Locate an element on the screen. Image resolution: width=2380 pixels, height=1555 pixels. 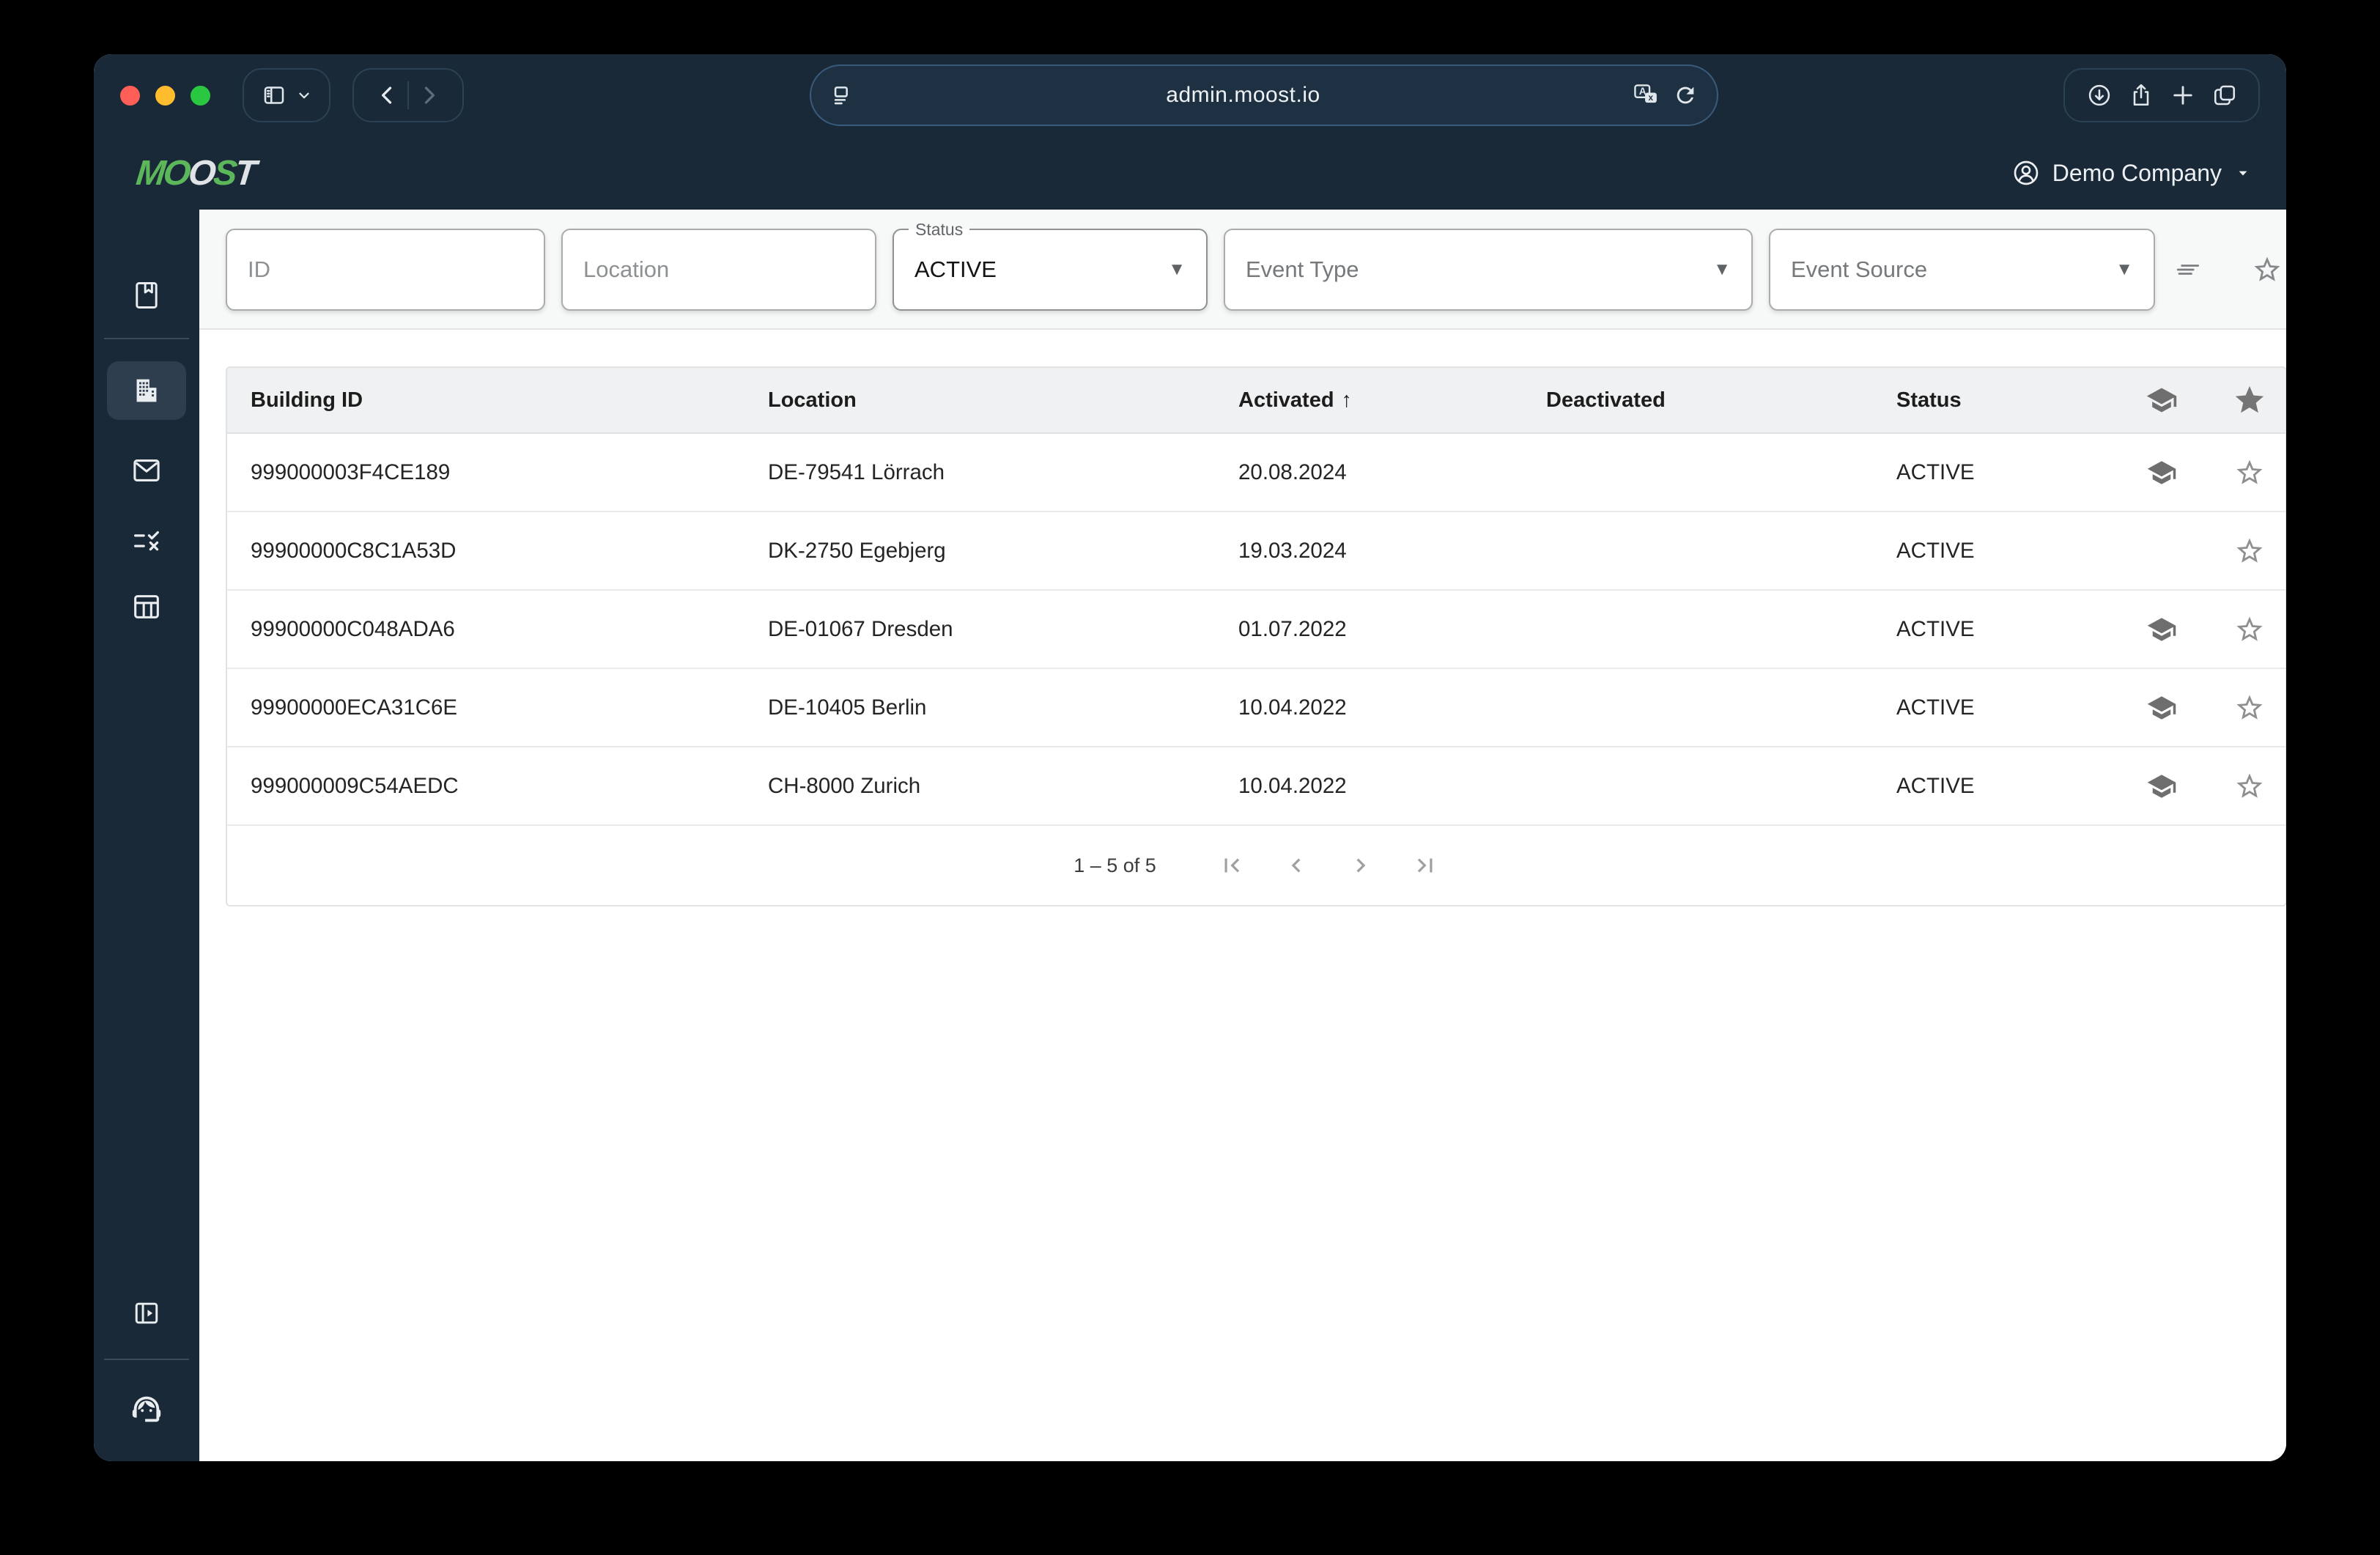
sidebar-item-support is located at coordinates (146, 1409).